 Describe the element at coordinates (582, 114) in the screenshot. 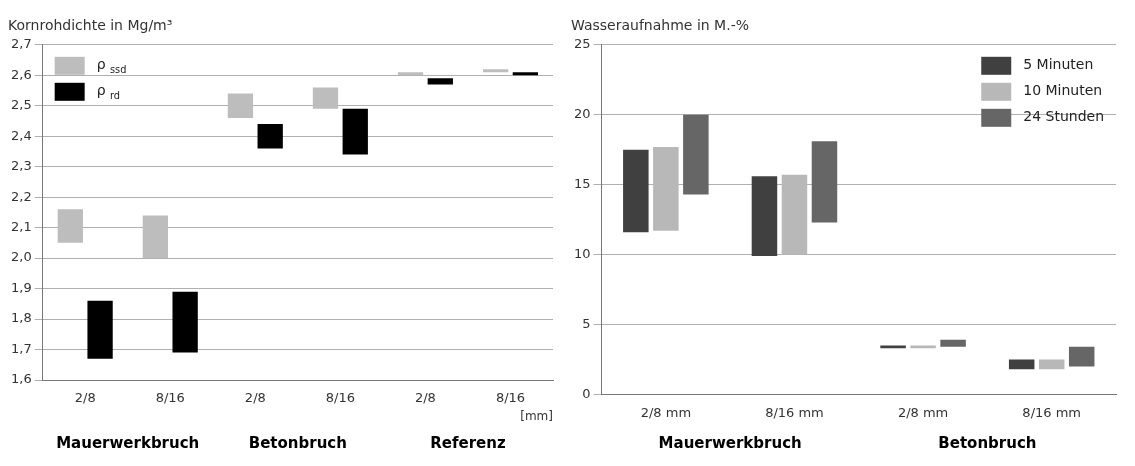

I see `y-tick-label: 20` at that location.